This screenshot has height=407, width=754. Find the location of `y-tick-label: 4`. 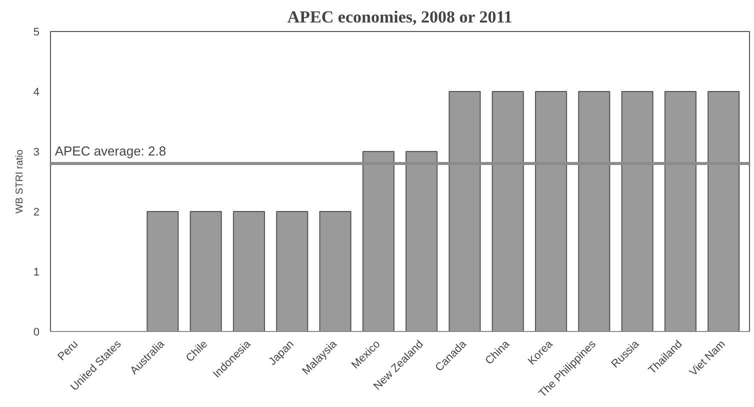

y-tick-label: 4 is located at coordinates (36, 92).